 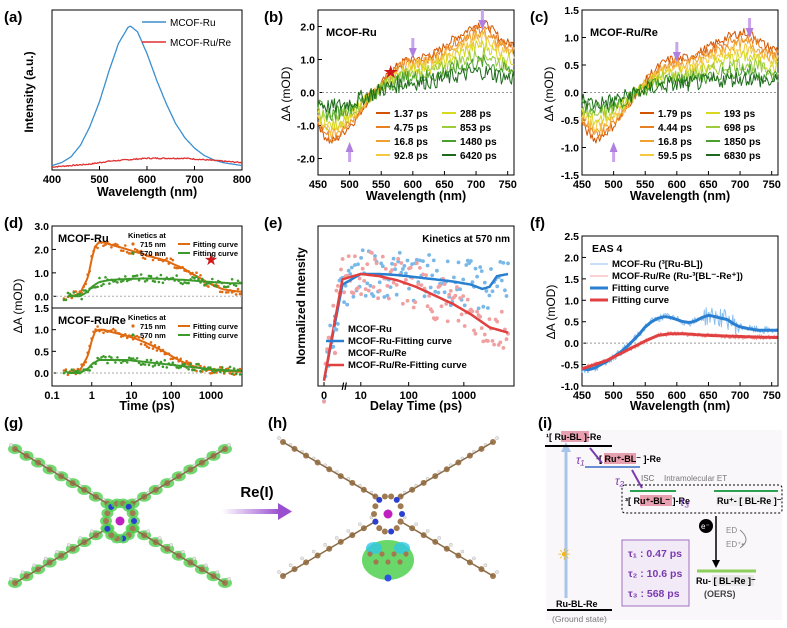 I want to click on panel-d-ylabel: ΔA (mOD), so click(x=18, y=306).